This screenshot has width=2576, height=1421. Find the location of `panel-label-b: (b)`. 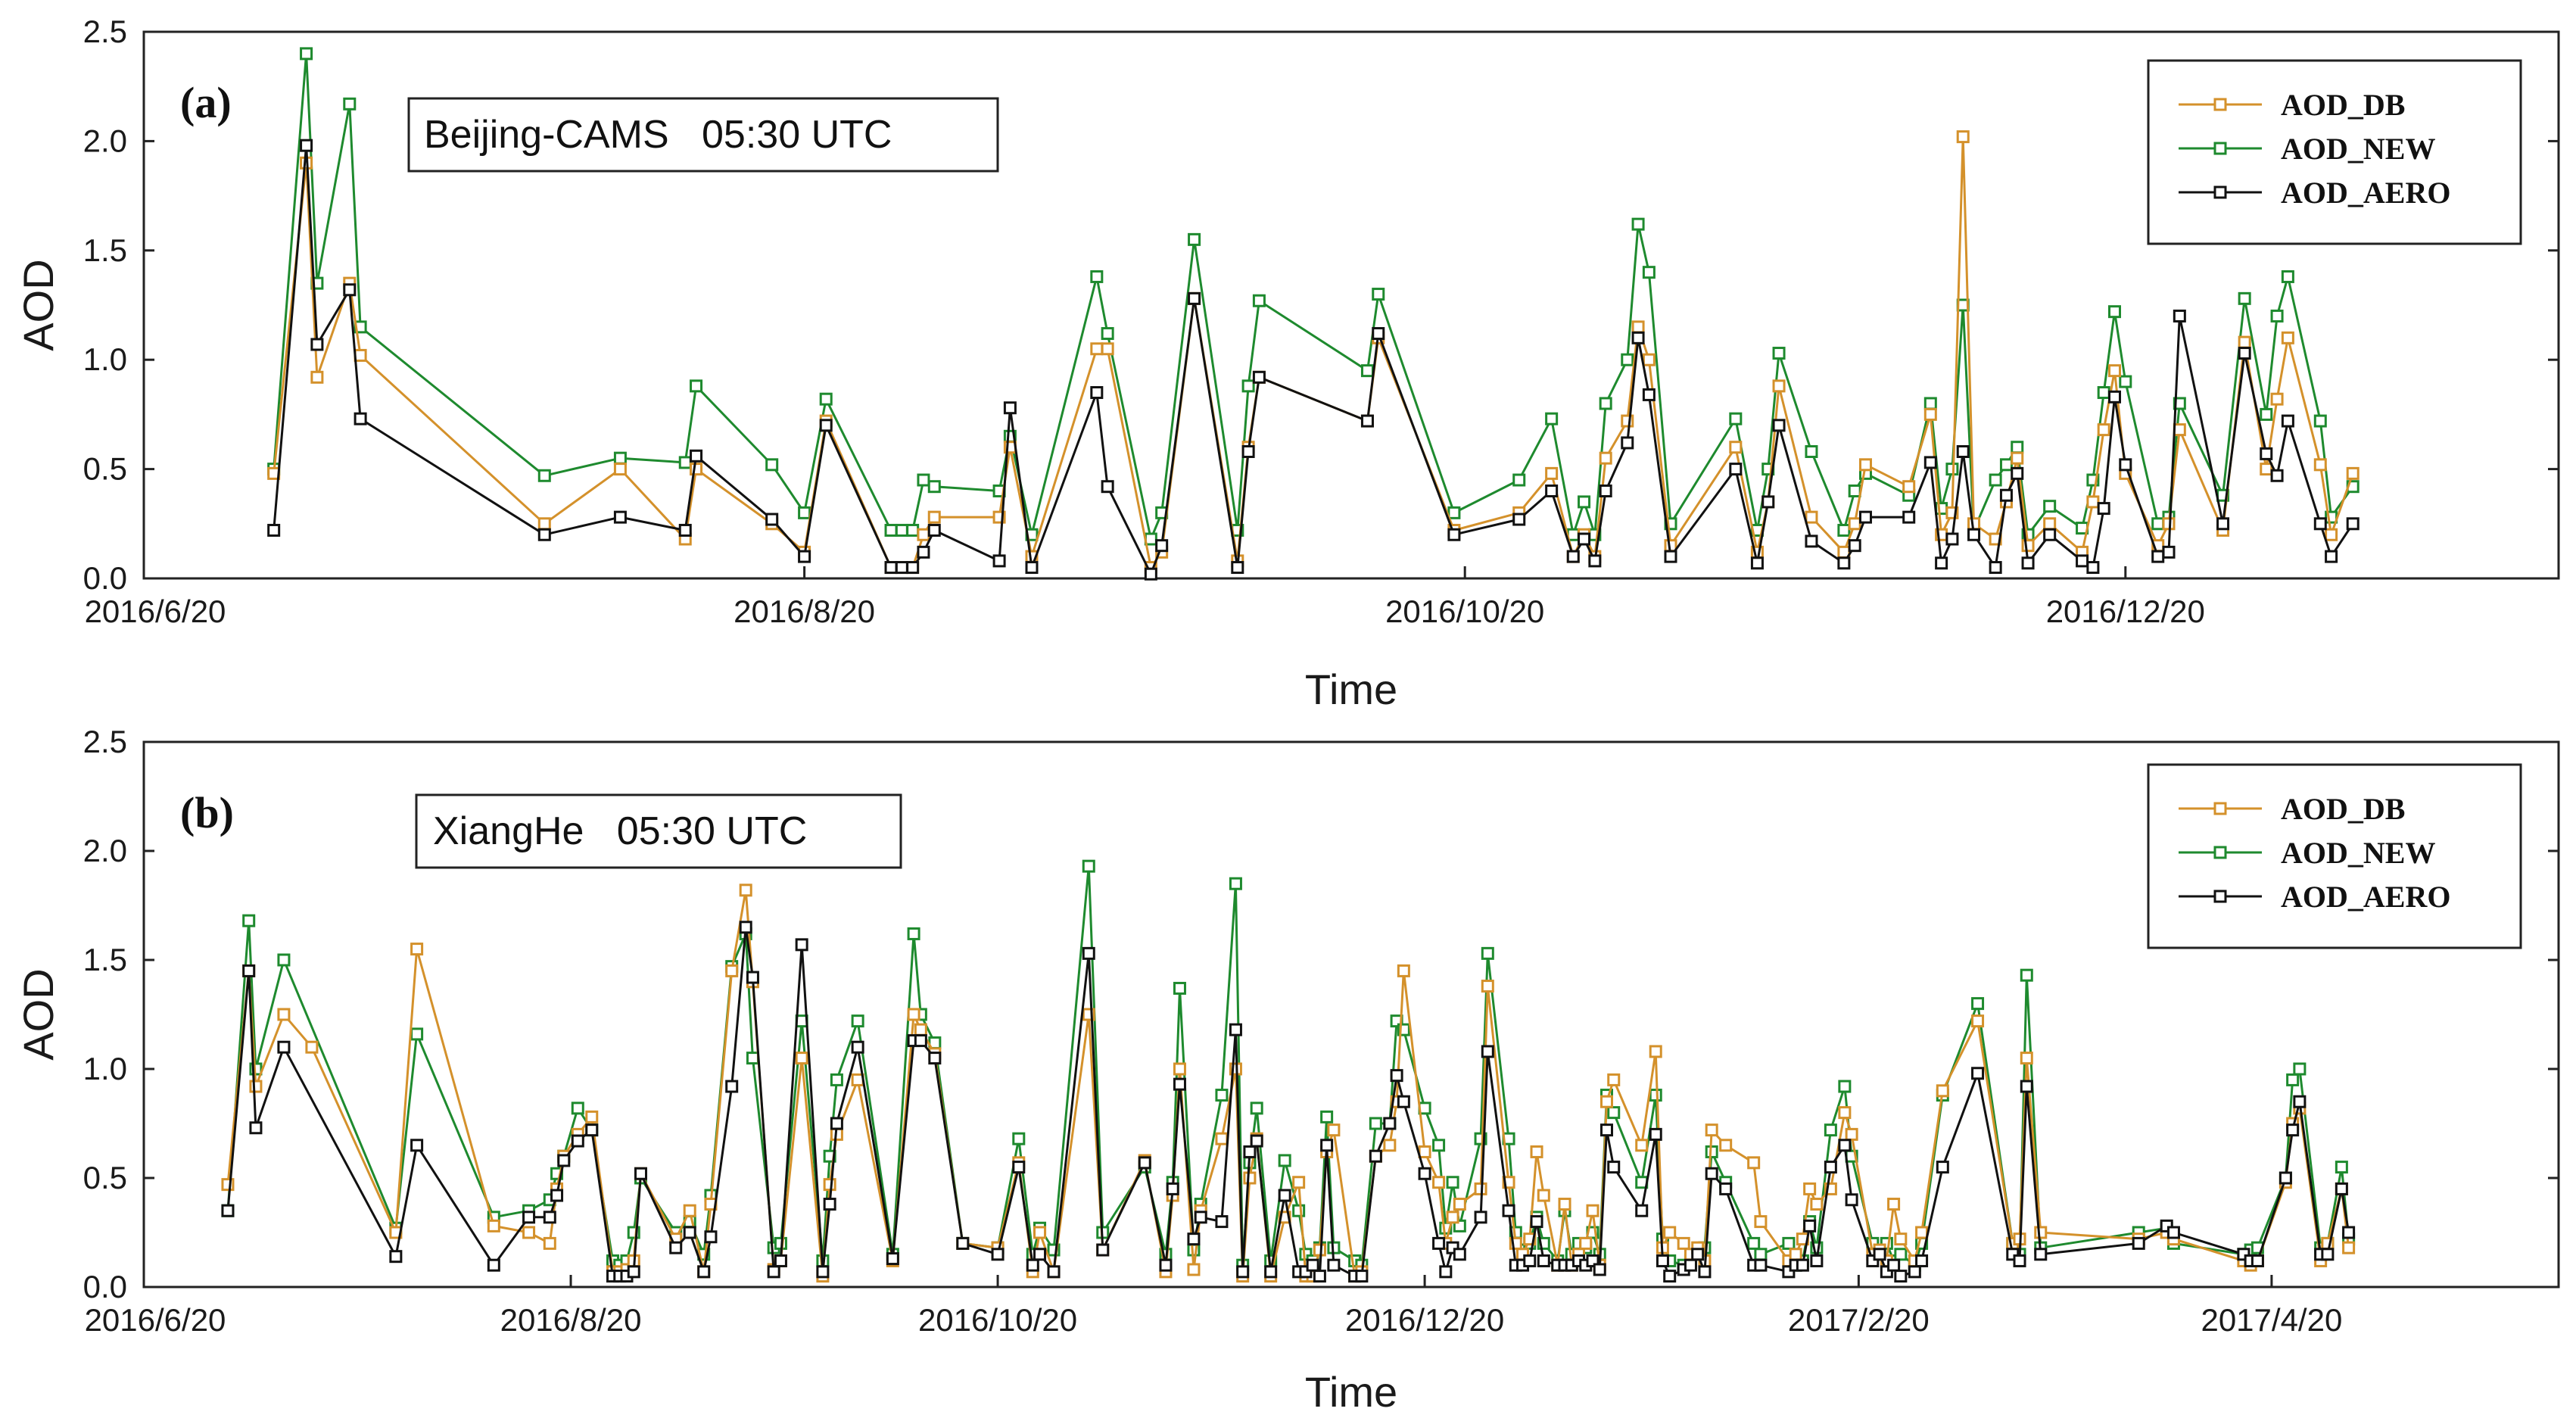

panel-label-b: (b) is located at coordinates (207, 812).